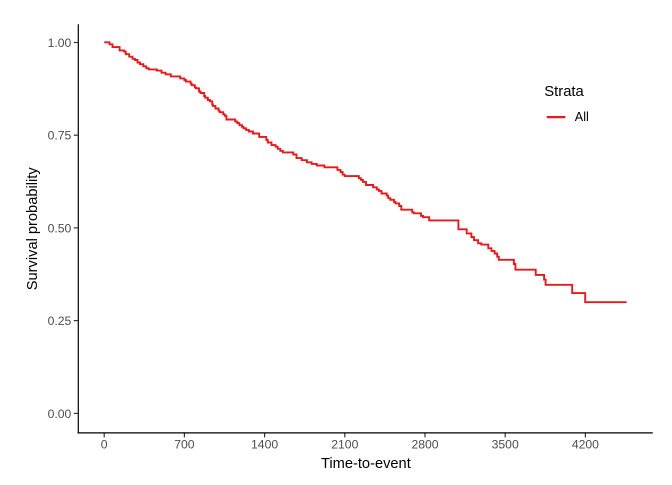 The image size is (672, 485). Describe the element at coordinates (60, 43) in the screenshot. I see `svg-text: 1.00` at that location.